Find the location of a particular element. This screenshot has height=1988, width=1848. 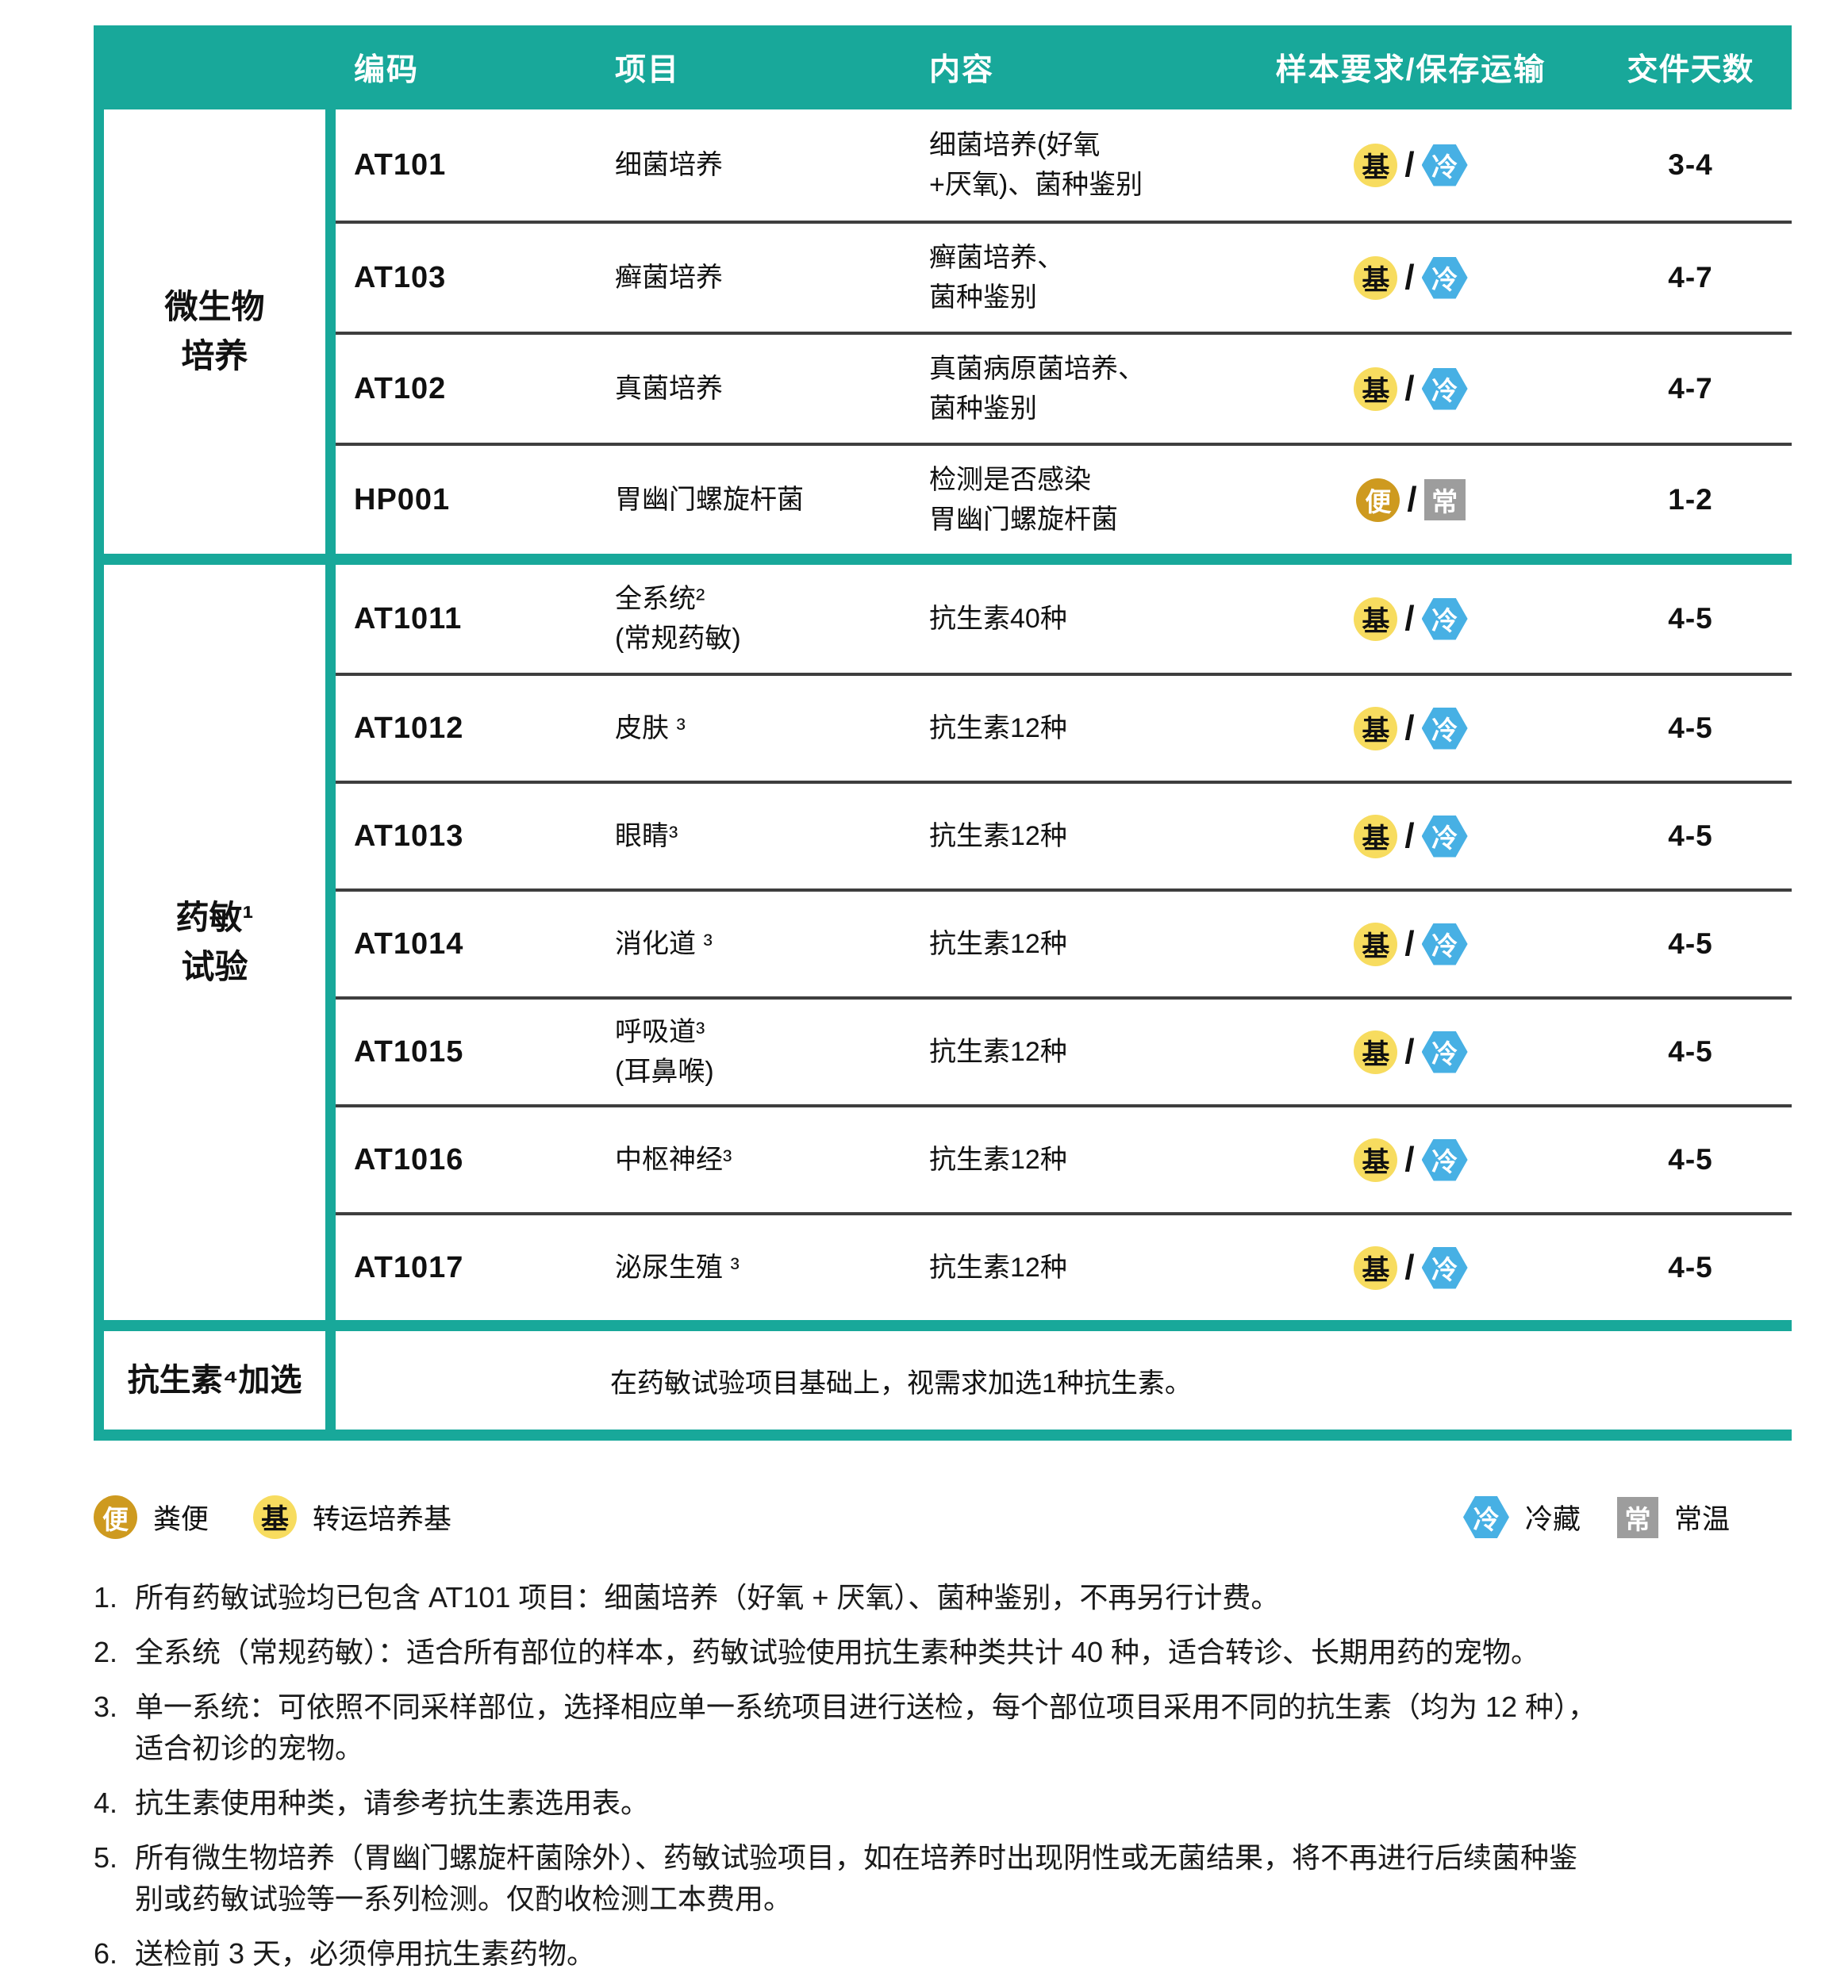

cell-item: 消化道 ³ is located at coordinates (752, 942).